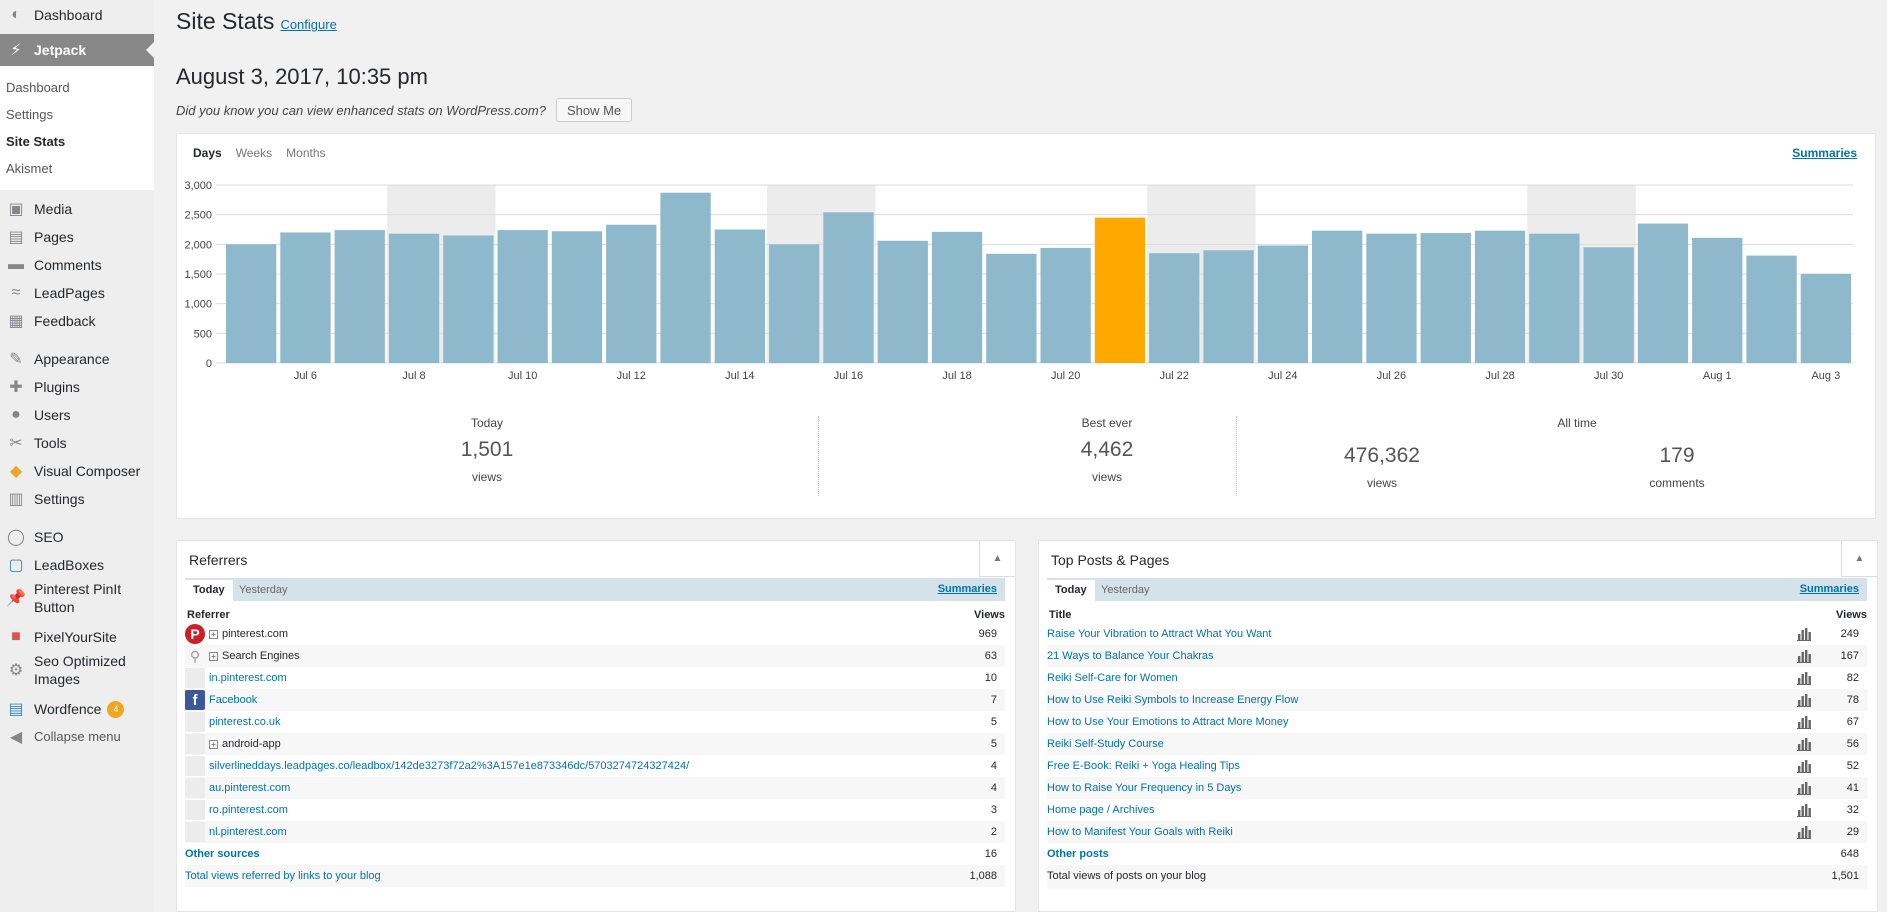 The height and width of the screenshot is (912, 1887). I want to click on sidebar-item-label: Appearance, so click(72, 359).